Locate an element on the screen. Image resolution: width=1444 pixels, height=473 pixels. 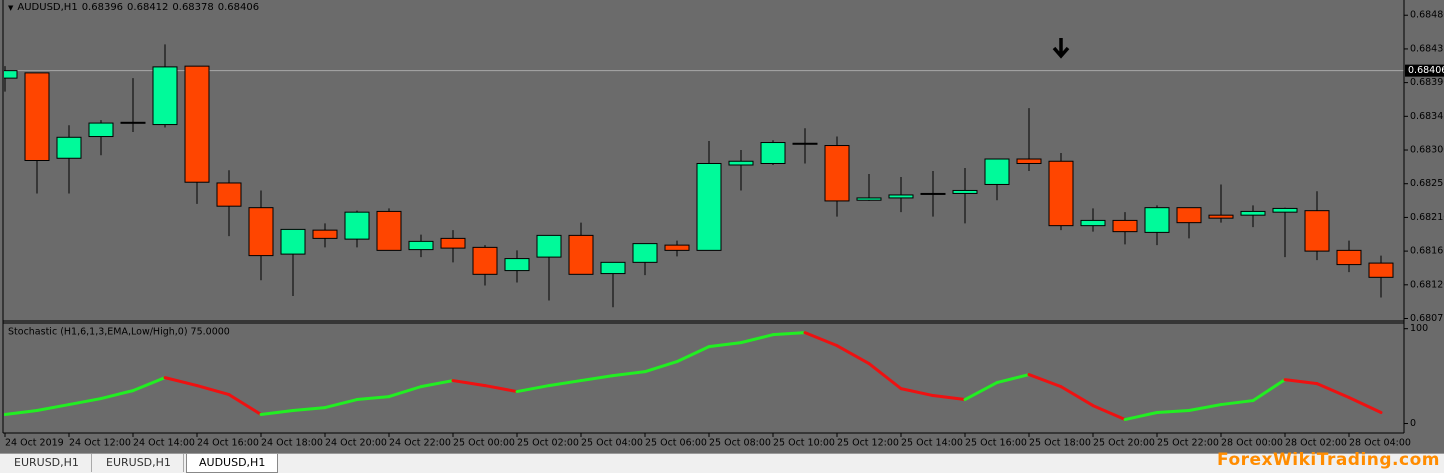
x-tick-label: 24 Oct 22:00 is located at coordinates (420, 443).